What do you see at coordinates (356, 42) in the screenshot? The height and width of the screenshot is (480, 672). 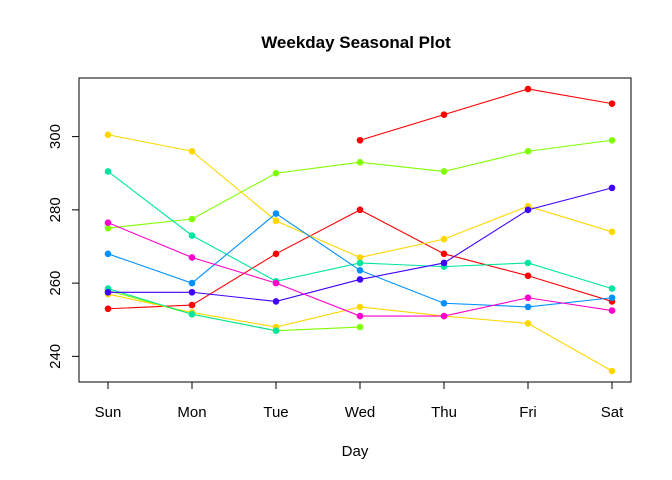 I see `chart-title: Weekday Seasonal Plot` at bounding box center [356, 42].